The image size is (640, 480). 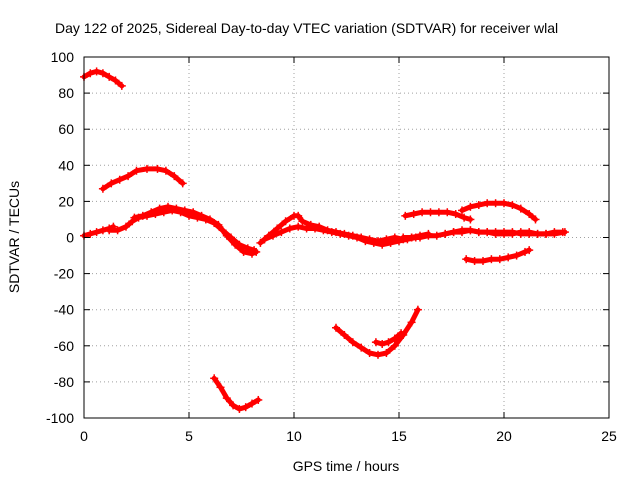 What do you see at coordinates (60, 418) in the screenshot?
I see `y-tick-label: -100` at bounding box center [60, 418].